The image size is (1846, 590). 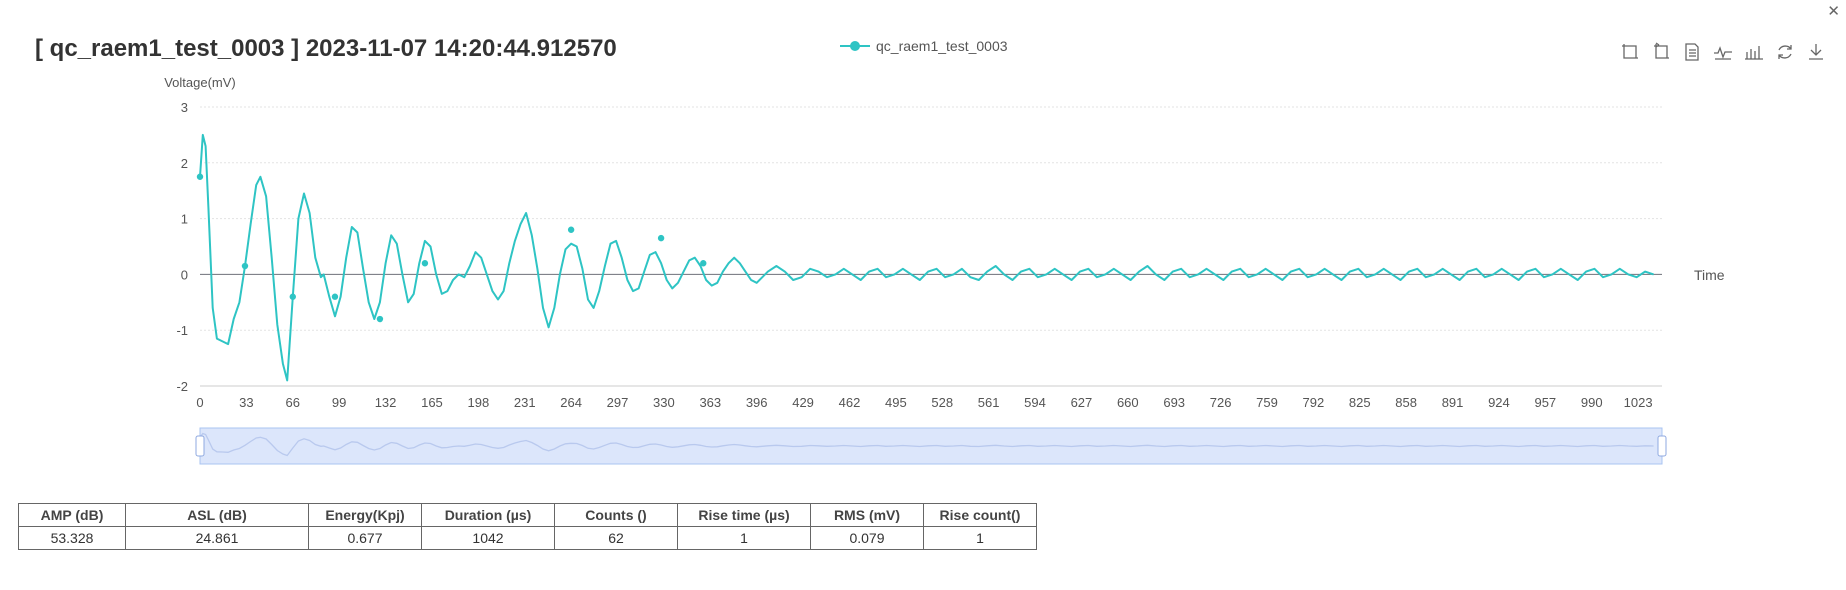 I want to click on x-tick-label: 198, so click(x=478, y=402).